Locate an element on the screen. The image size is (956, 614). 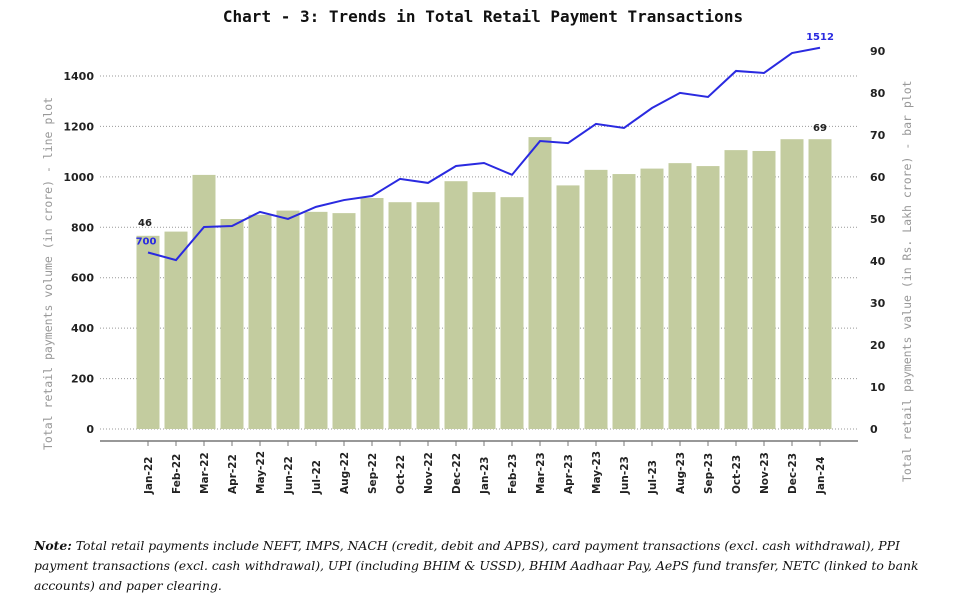
x-tick-label: Mar-23 is located at coordinates (541, 473).